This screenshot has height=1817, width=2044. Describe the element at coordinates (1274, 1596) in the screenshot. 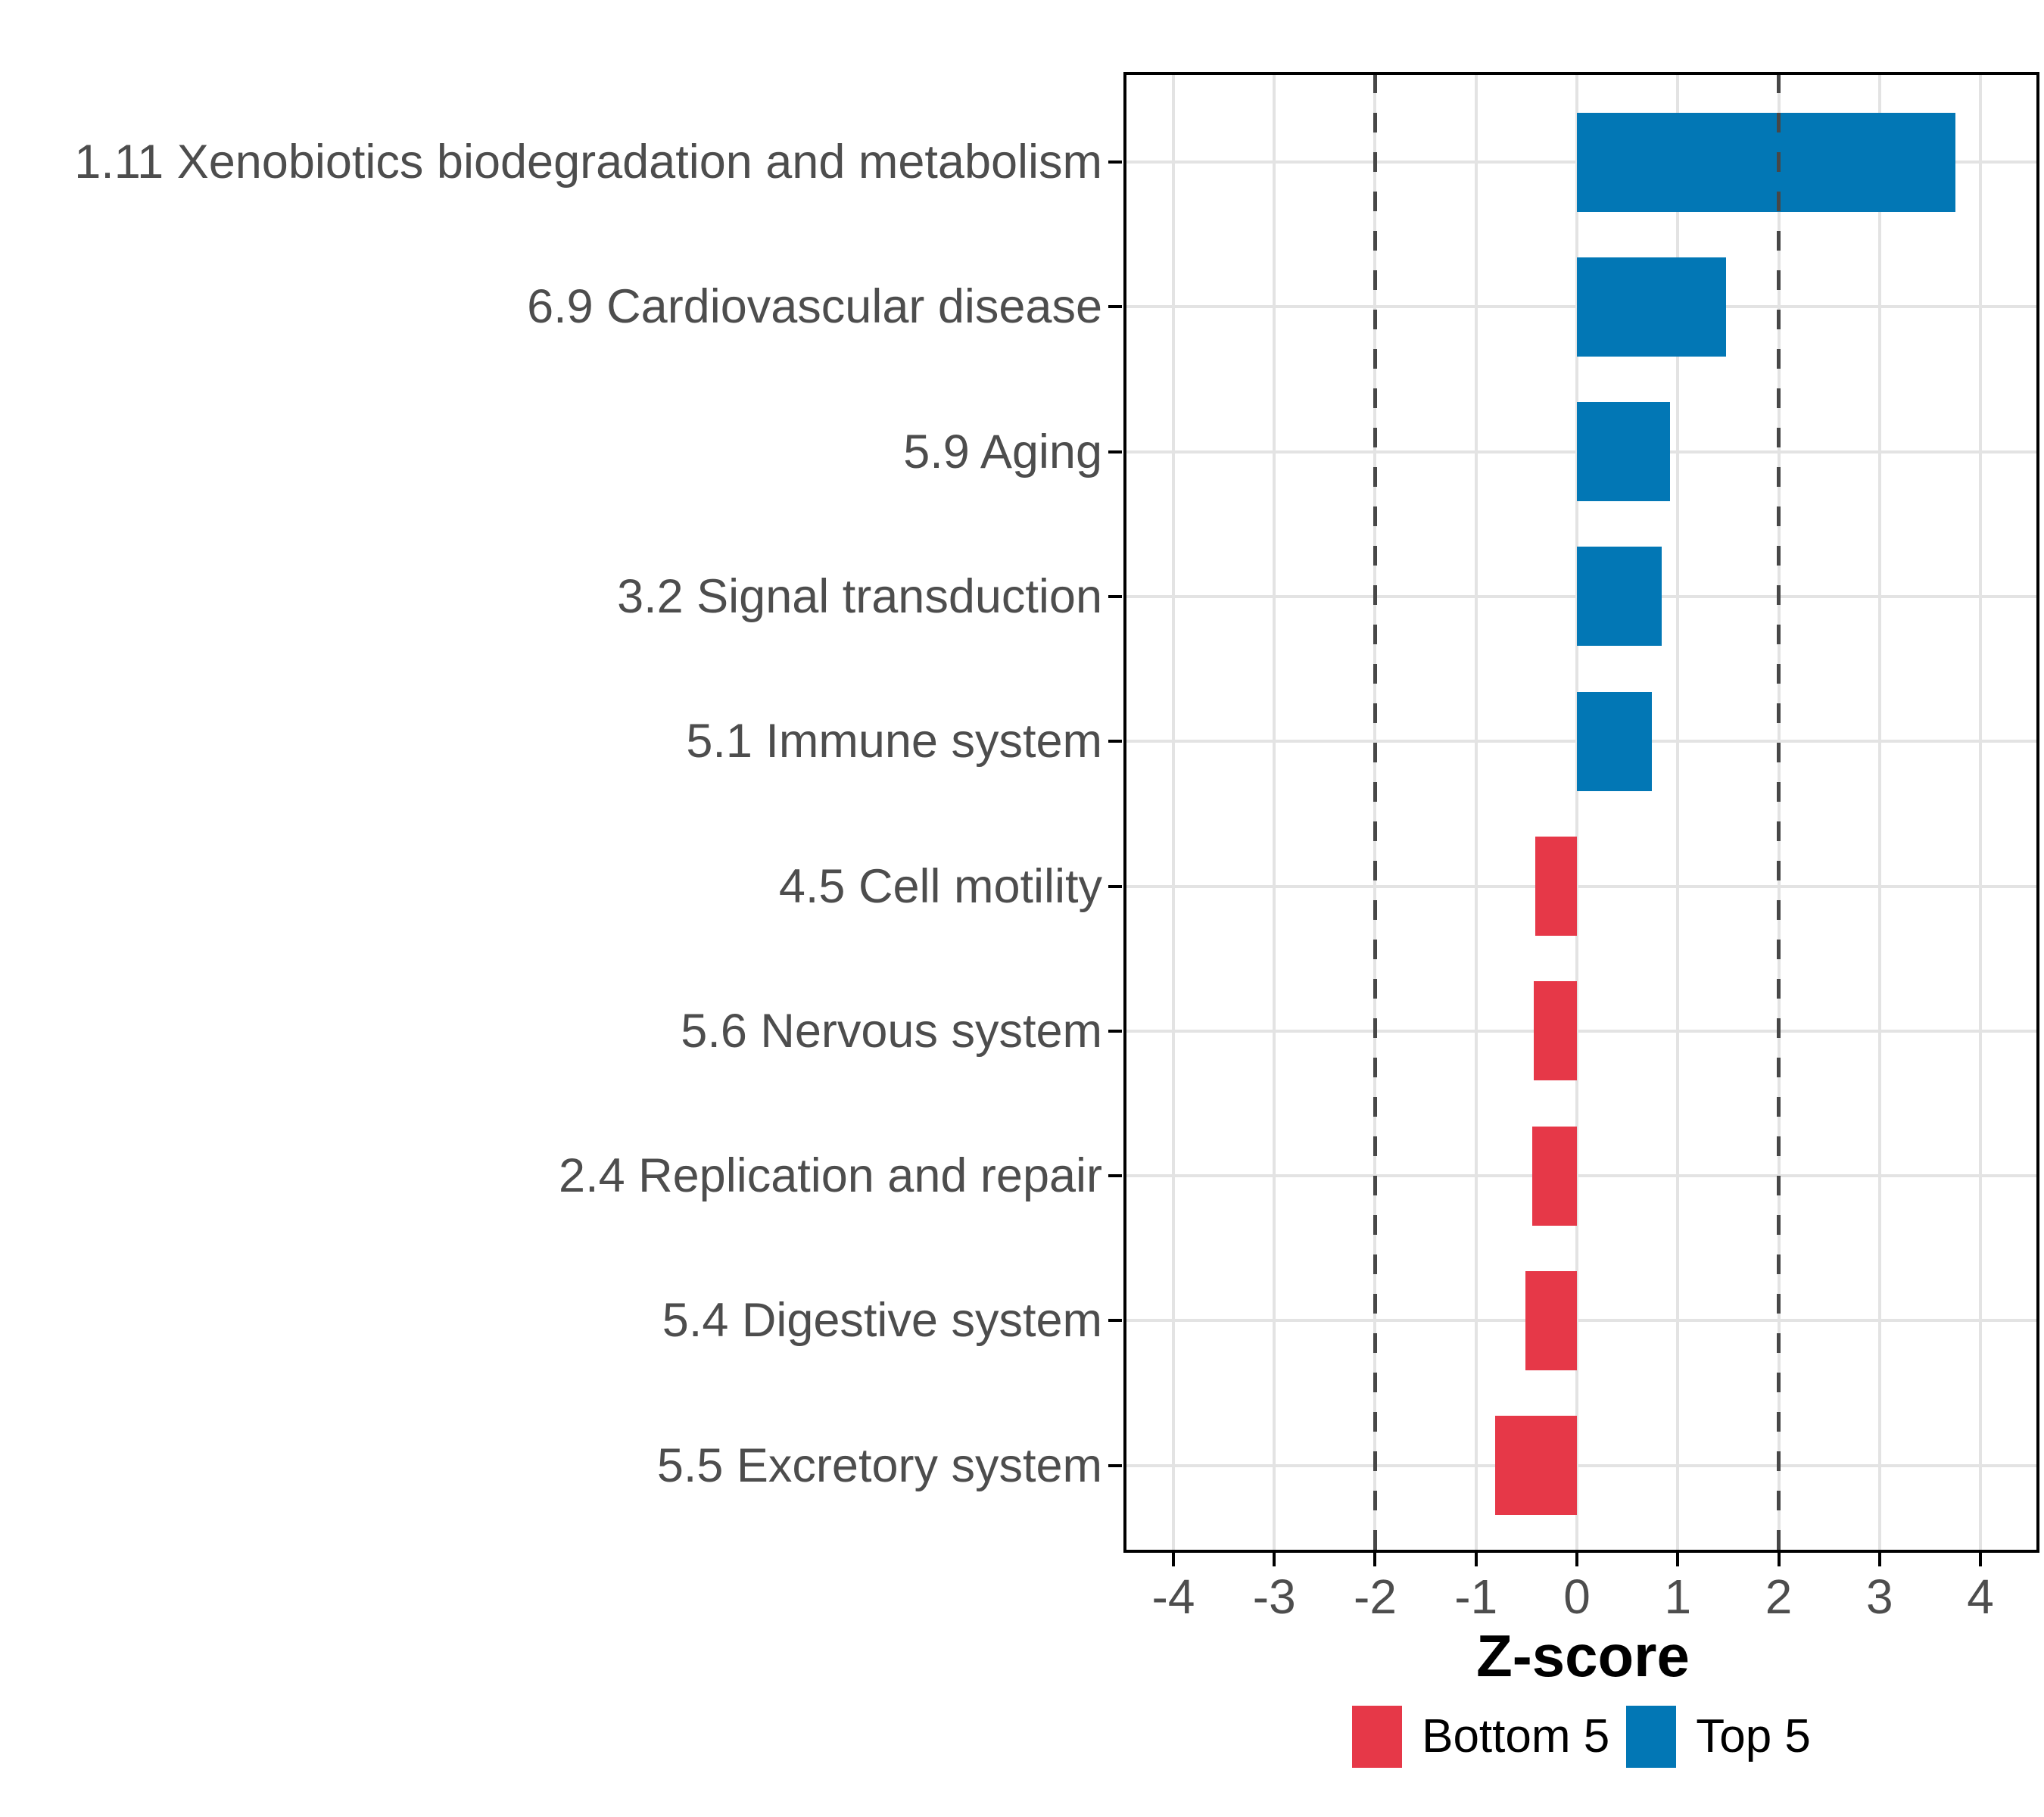

I see `x-tick-label: -3` at that location.